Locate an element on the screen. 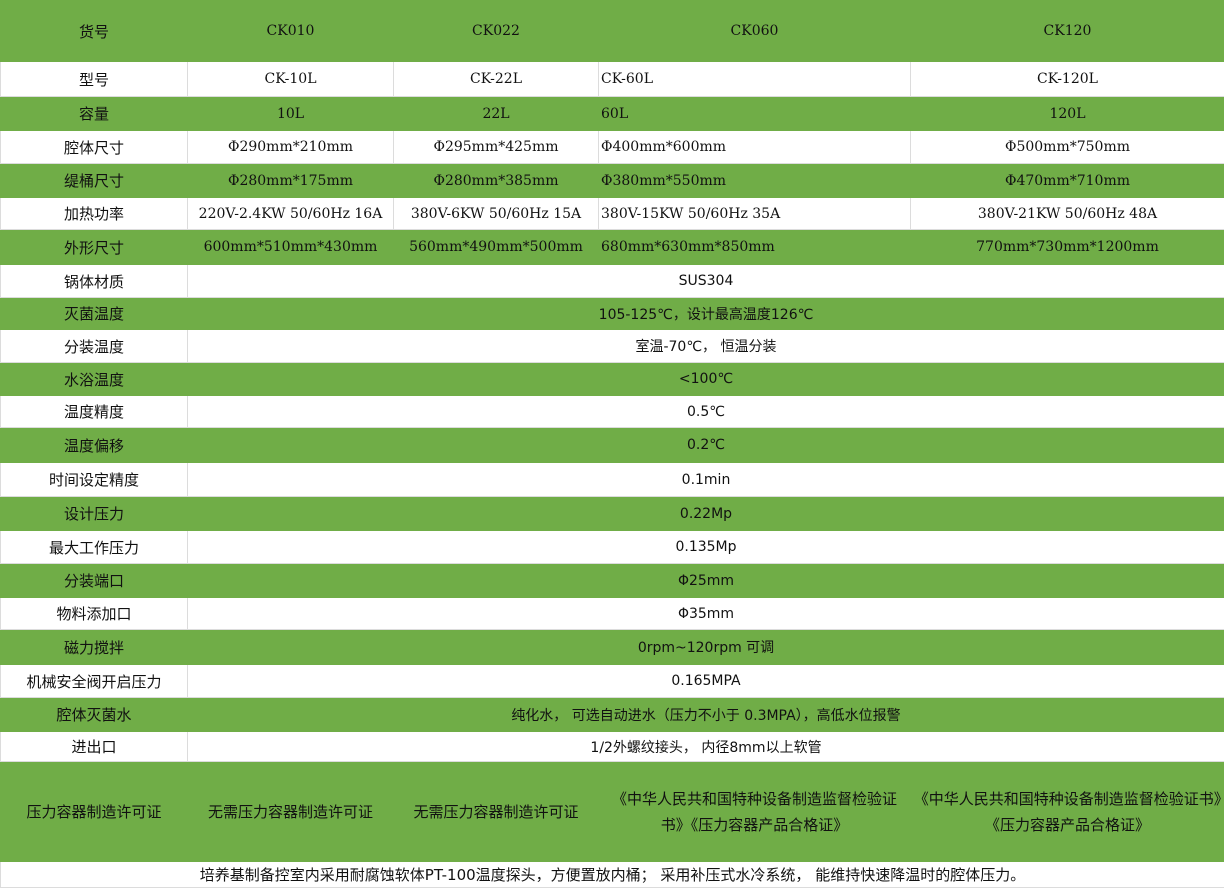 This screenshot has height=888, width=1224. spec-value: 室温-70℃， 恒温分装 is located at coordinates (706, 346).